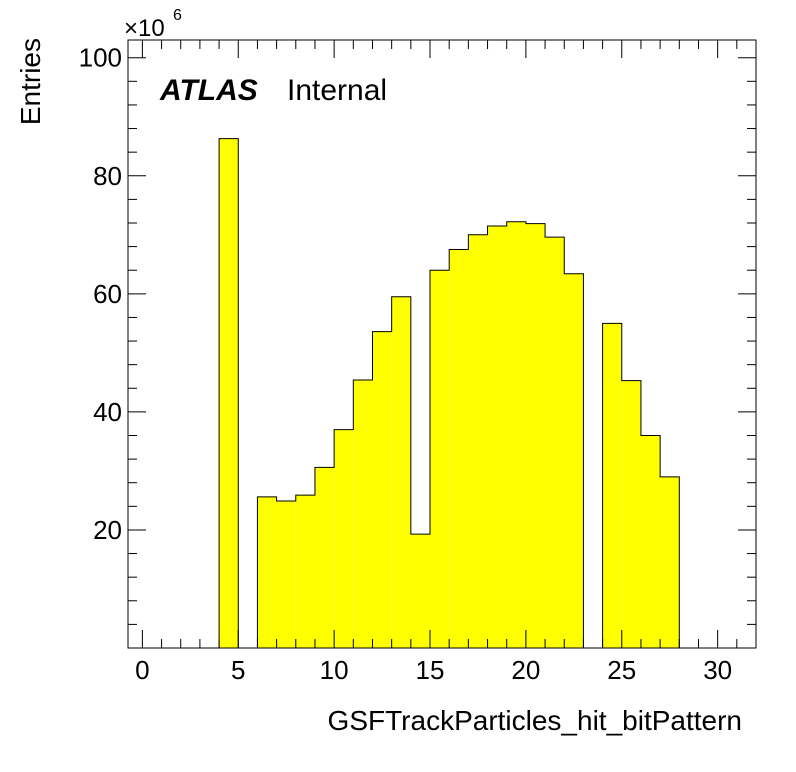 The height and width of the screenshot is (772, 796). What do you see at coordinates (238, 670) in the screenshot?
I see `x-tick-label: 5` at bounding box center [238, 670].